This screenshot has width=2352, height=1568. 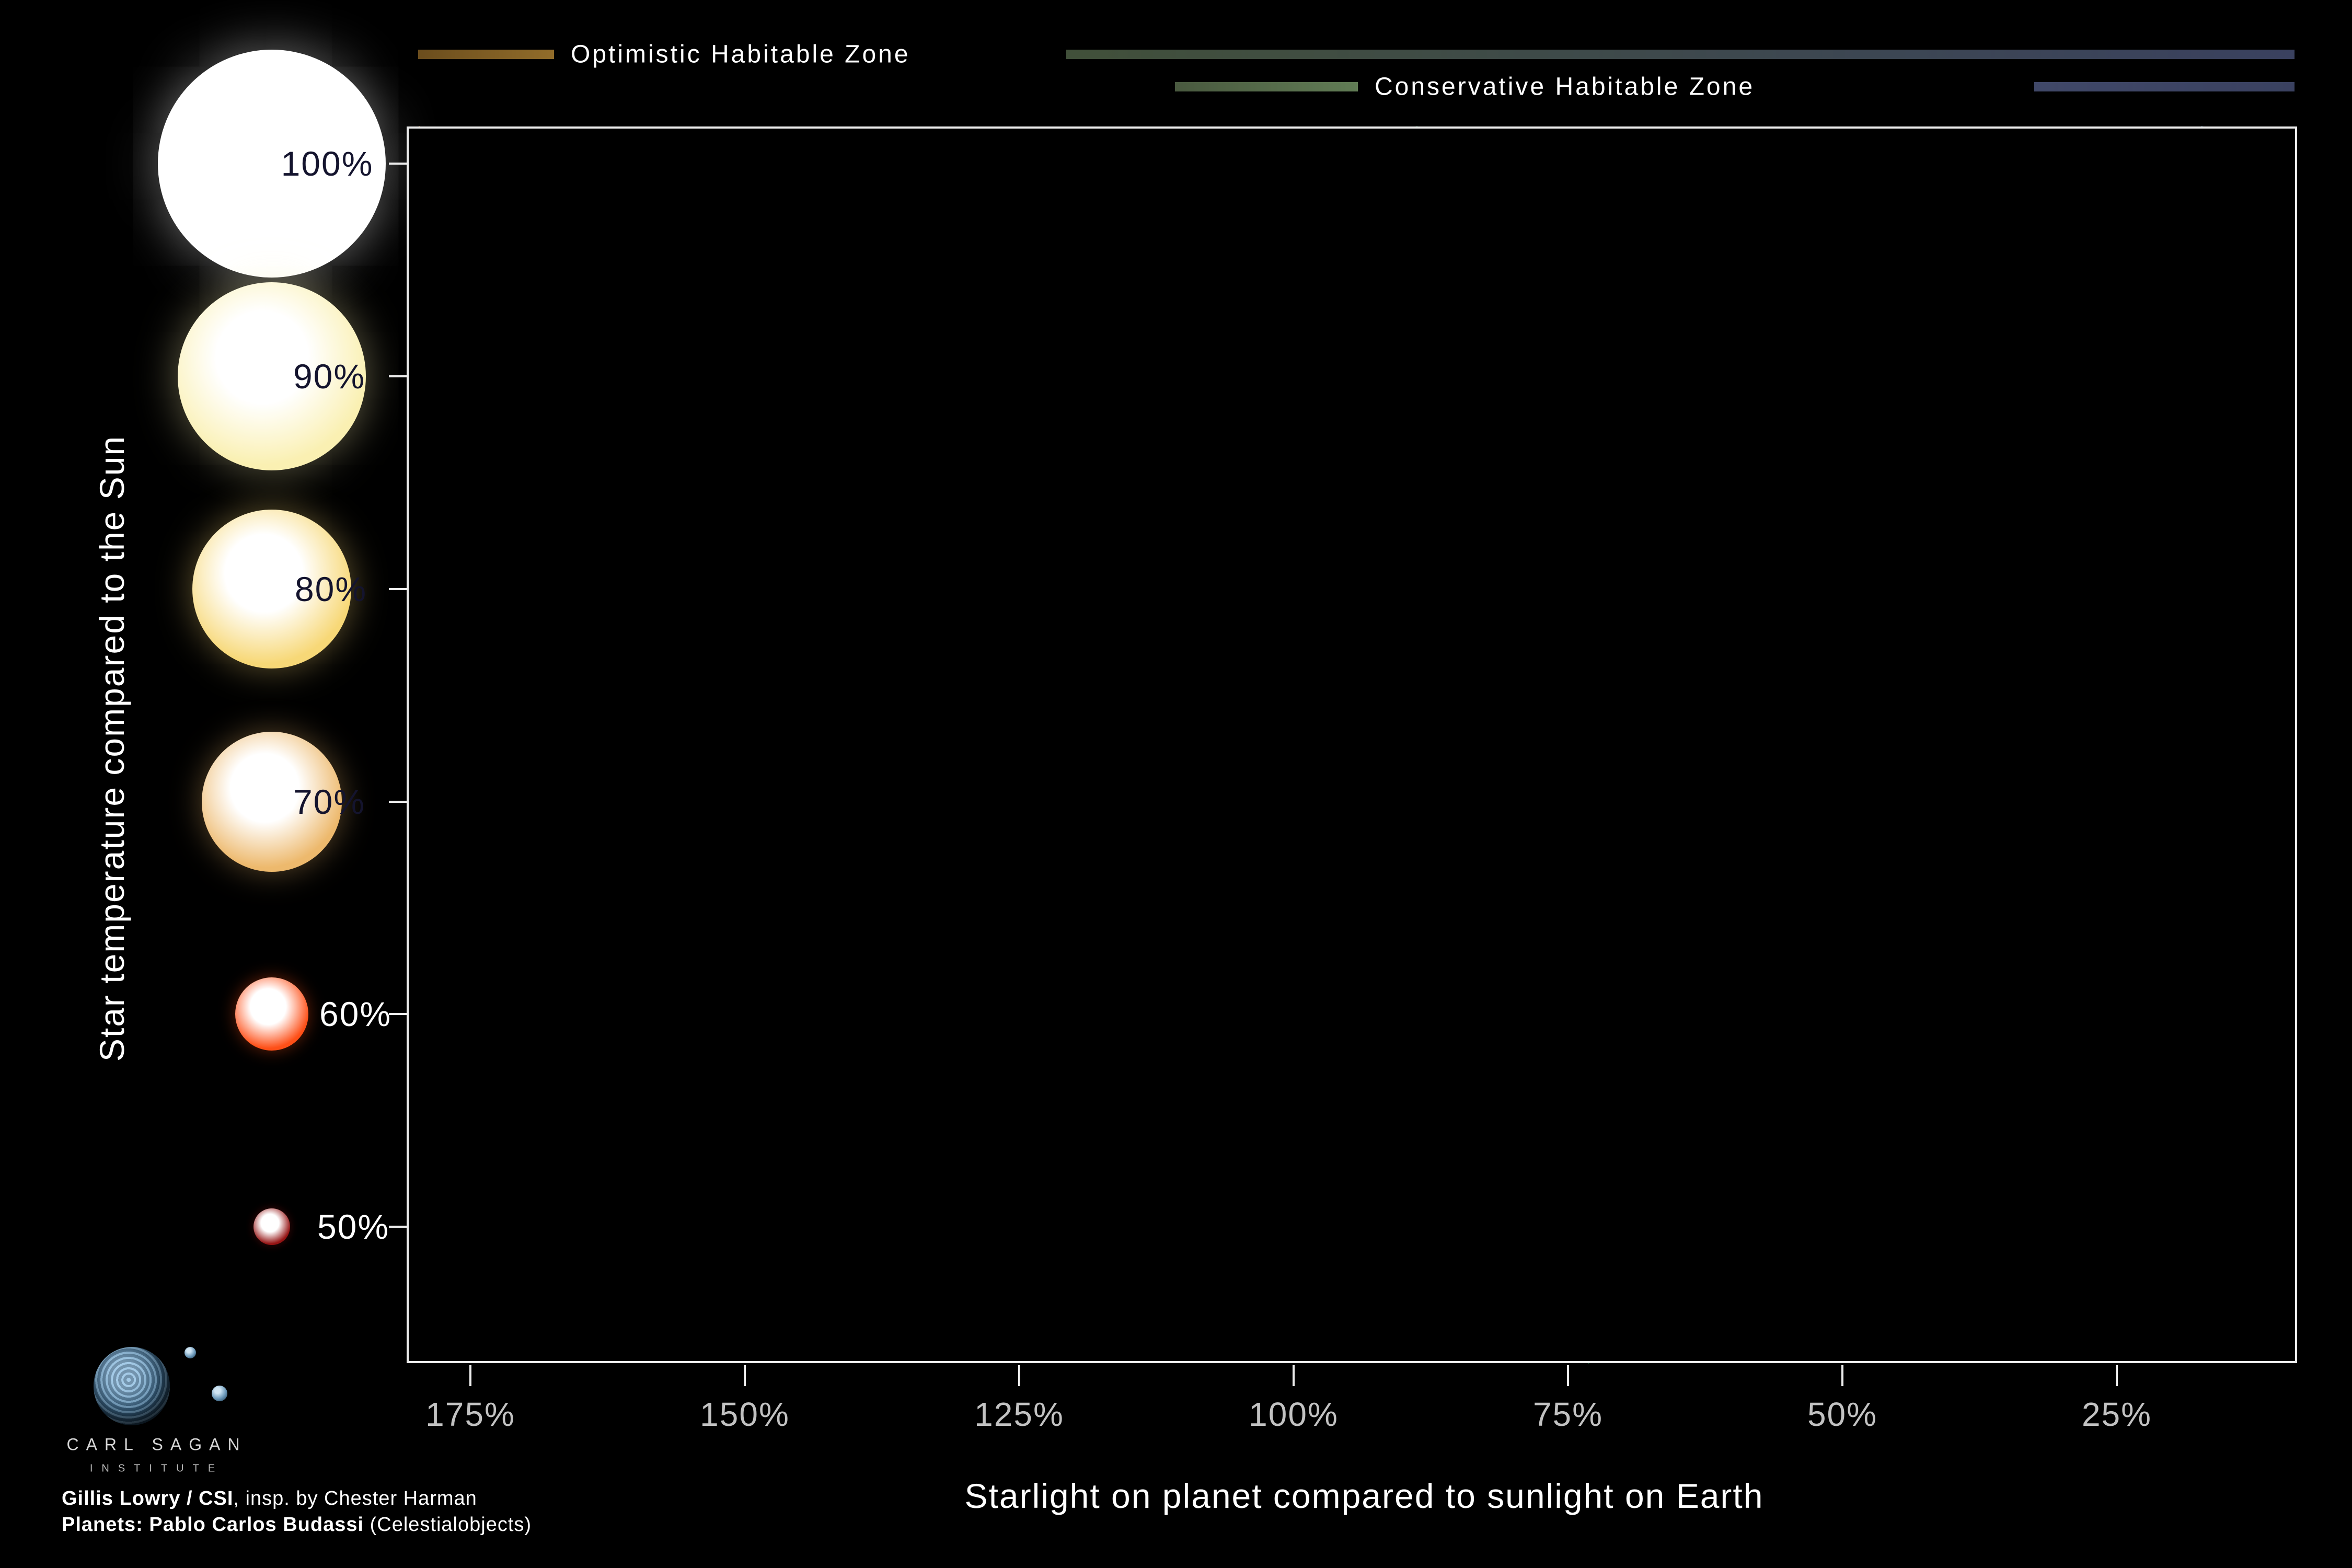 What do you see at coordinates (132, 1386) in the screenshot?
I see `csi-logo-planet-icon` at bounding box center [132, 1386].